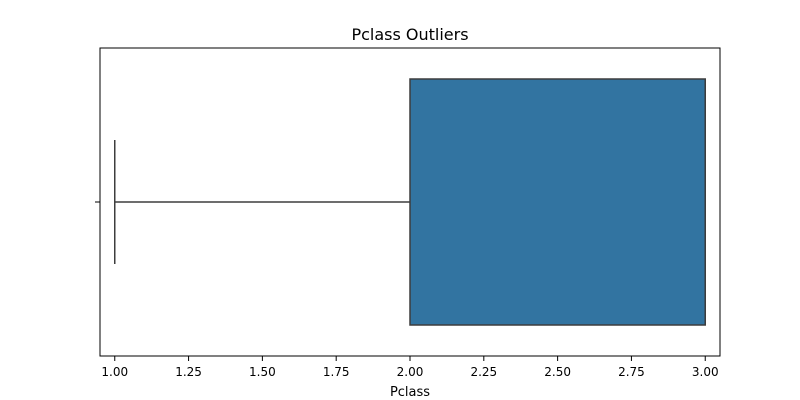 The image size is (800, 400). What do you see at coordinates (557, 372) in the screenshot?
I see `x-tick-label: 2.50` at bounding box center [557, 372].